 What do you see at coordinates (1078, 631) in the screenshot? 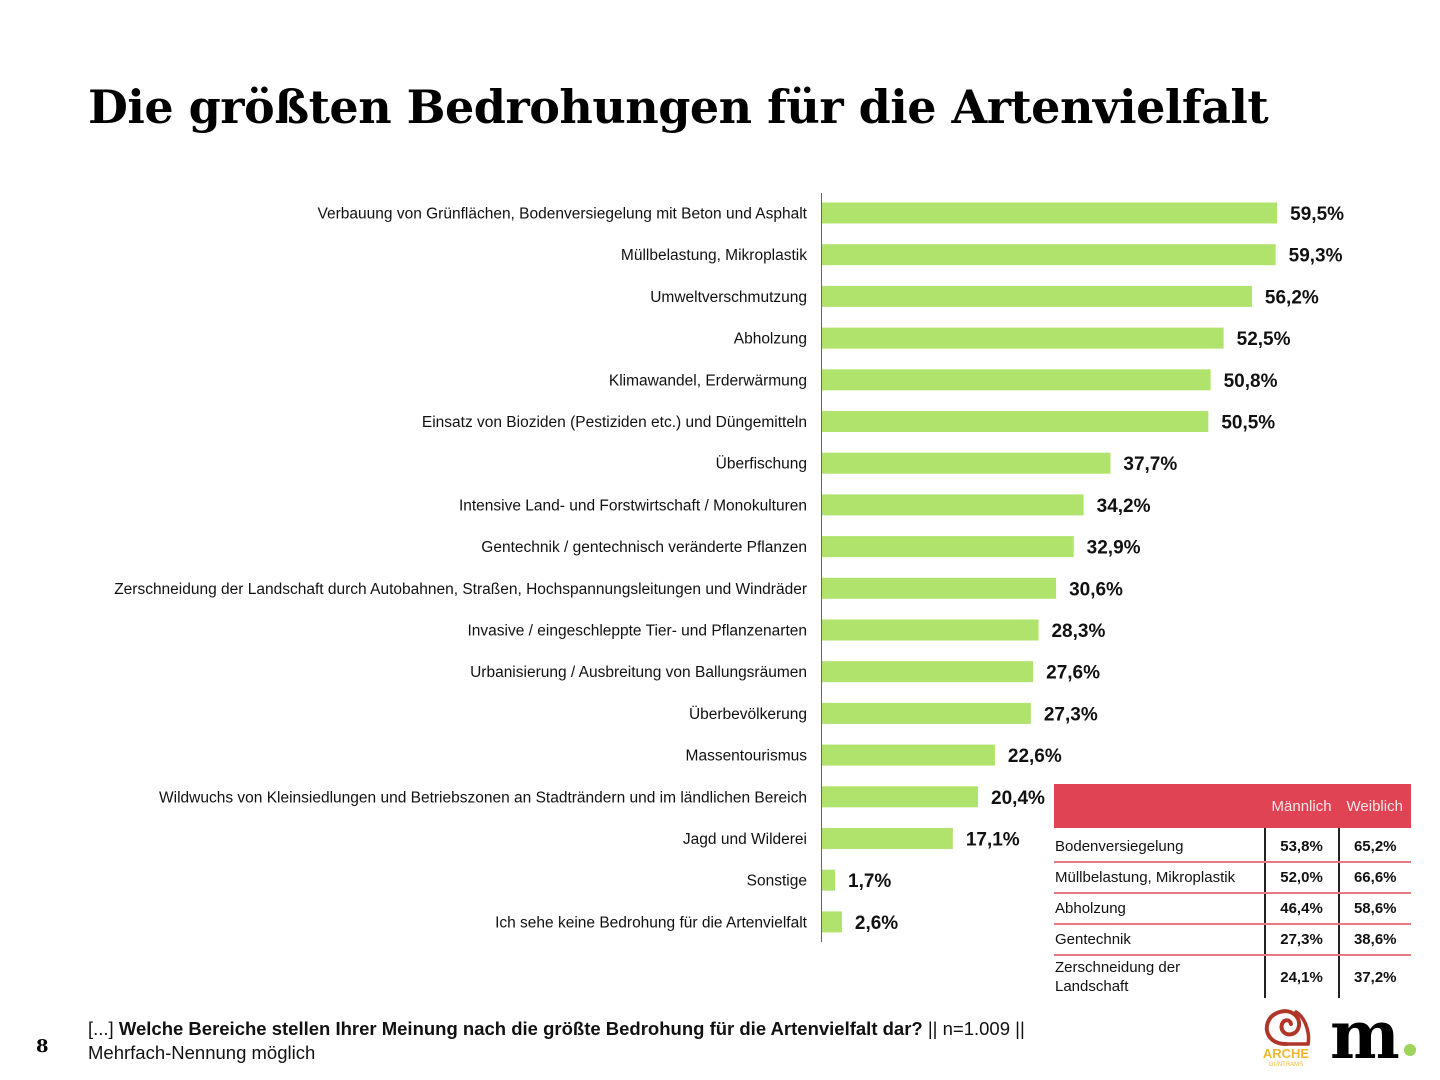
I see `value-label: 28,3%` at bounding box center [1078, 631].